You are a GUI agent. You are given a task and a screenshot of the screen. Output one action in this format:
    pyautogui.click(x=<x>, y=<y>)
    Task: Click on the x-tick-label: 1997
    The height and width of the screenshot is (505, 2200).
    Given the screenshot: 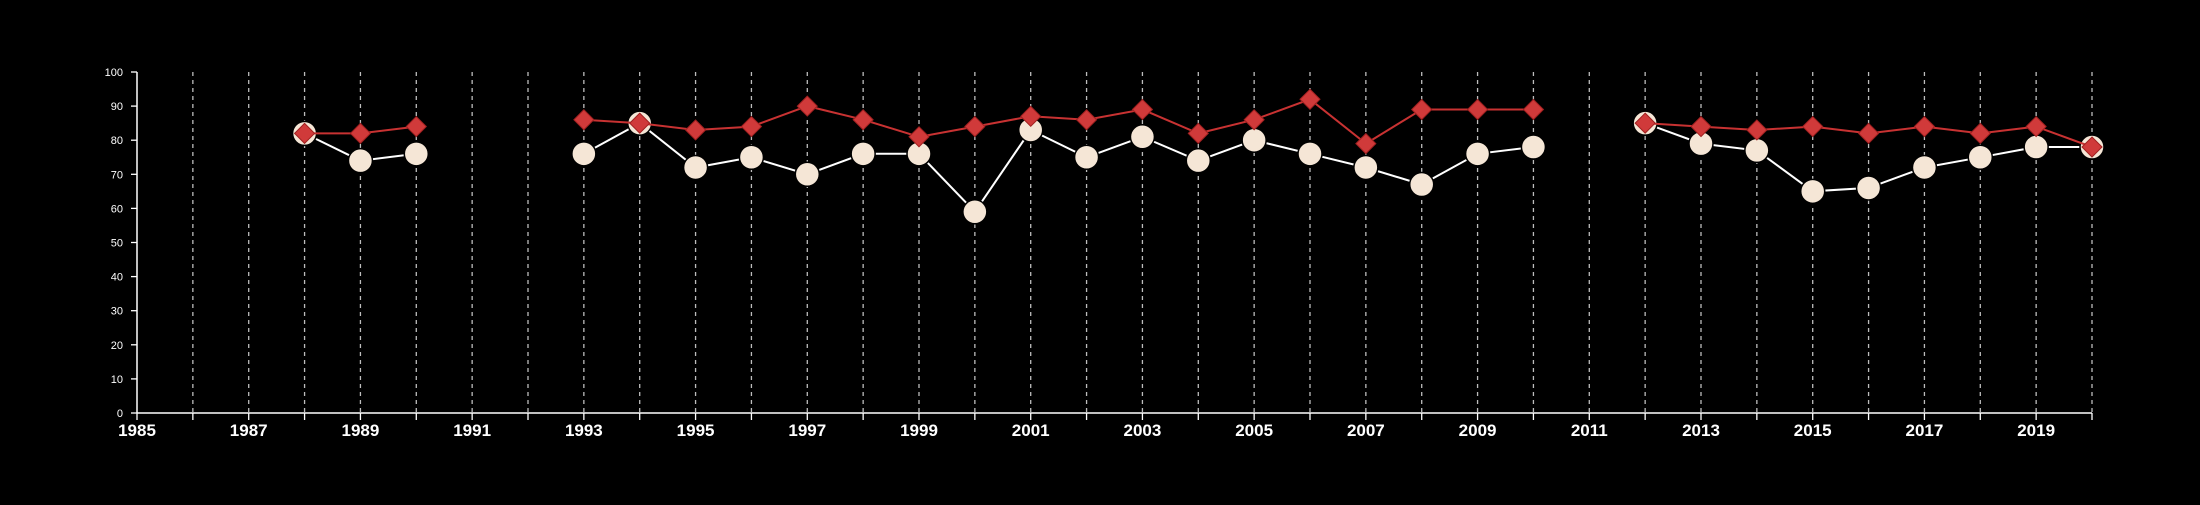 What is the action you would take?
    pyautogui.click(x=807, y=430)
    